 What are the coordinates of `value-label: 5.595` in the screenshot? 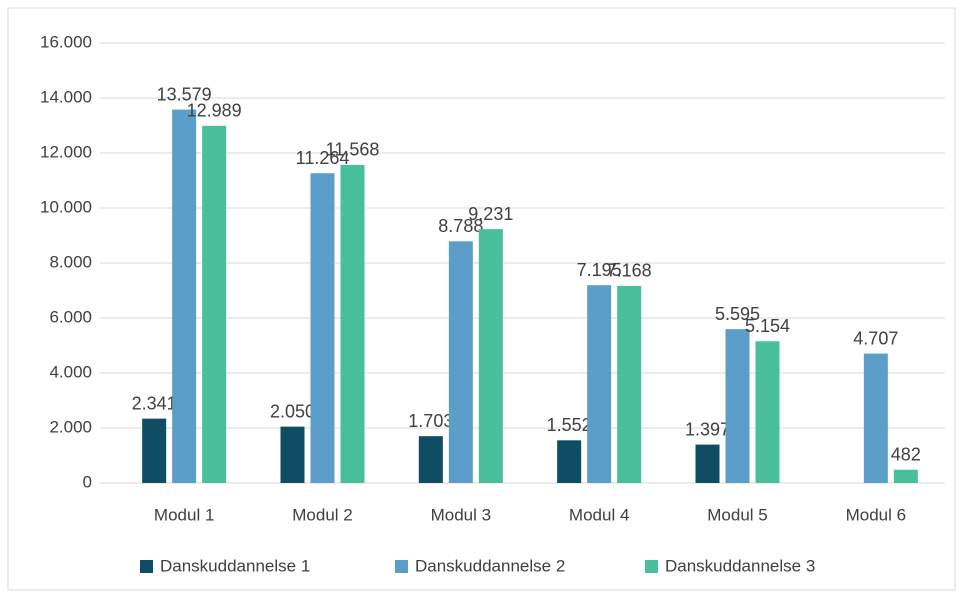 It's located at (737, 314).